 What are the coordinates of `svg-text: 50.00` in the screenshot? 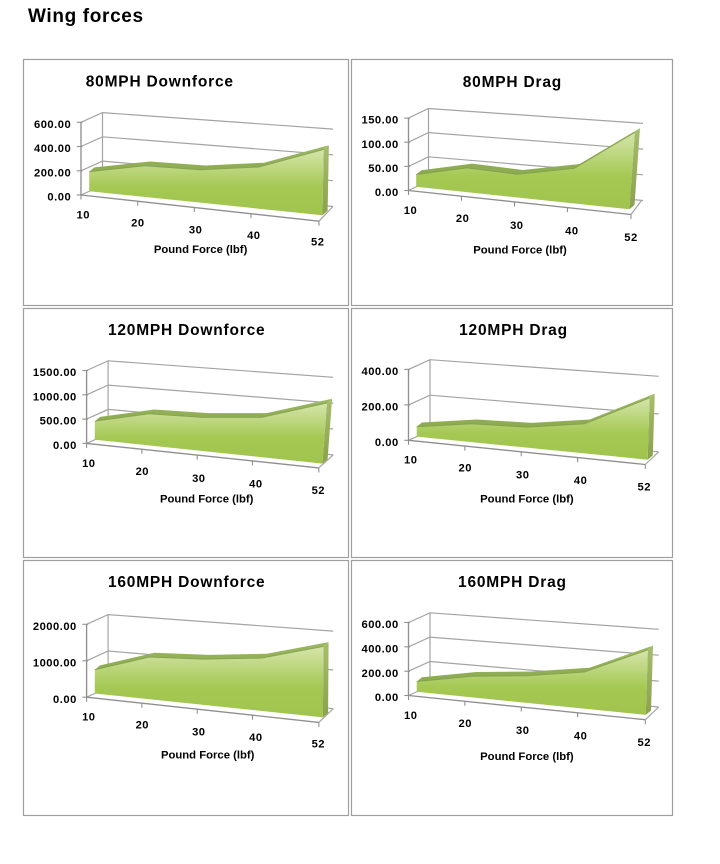 It's located at (383, 169).